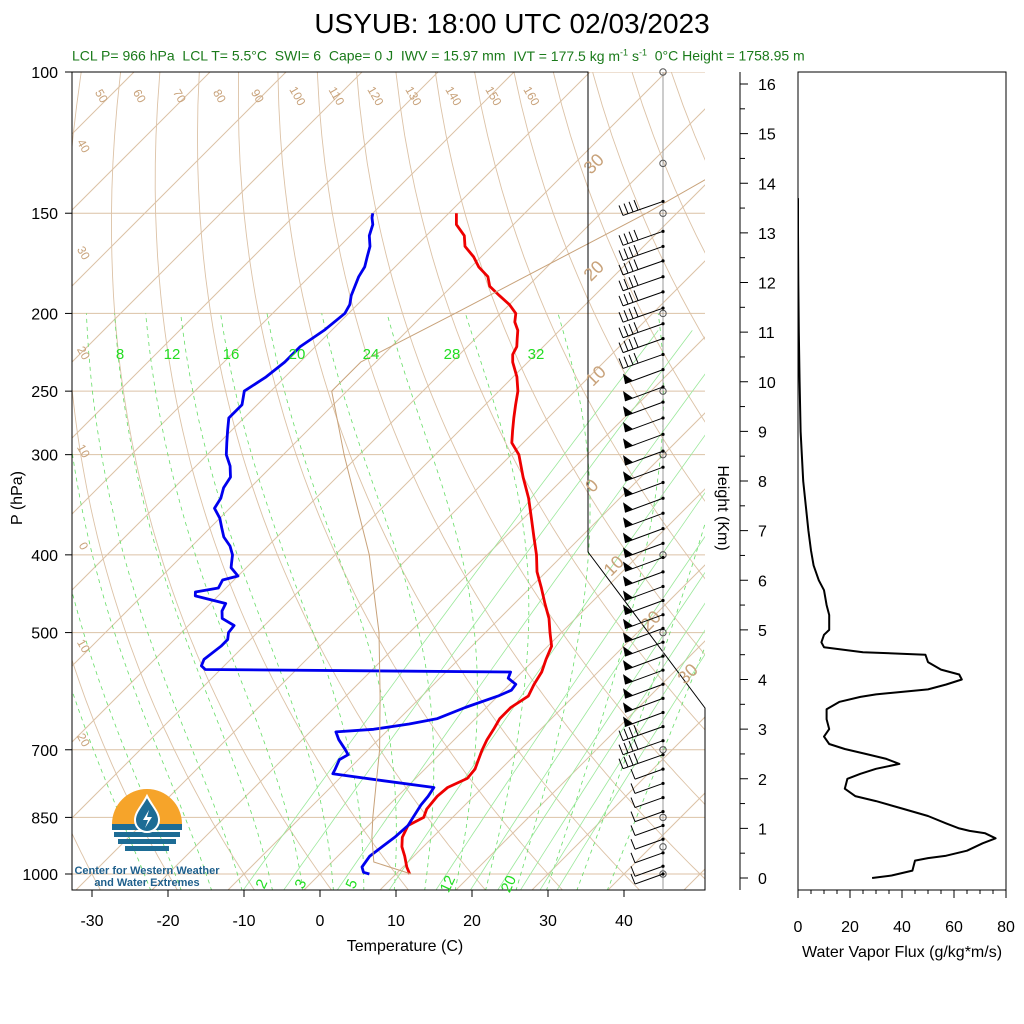  I want to click on right-isotherm-label: 0, so click(591, 485).